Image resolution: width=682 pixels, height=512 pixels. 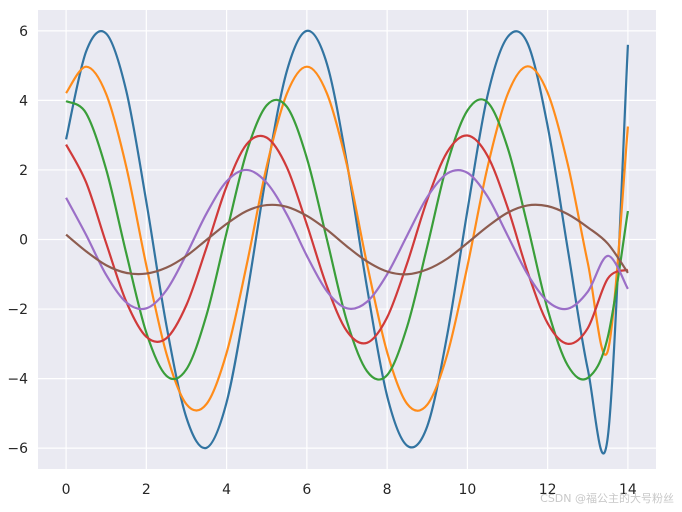 I want to click on x-tick-labels: 0 2 4 6 8 10 12 14, so click(x=349, y=490).